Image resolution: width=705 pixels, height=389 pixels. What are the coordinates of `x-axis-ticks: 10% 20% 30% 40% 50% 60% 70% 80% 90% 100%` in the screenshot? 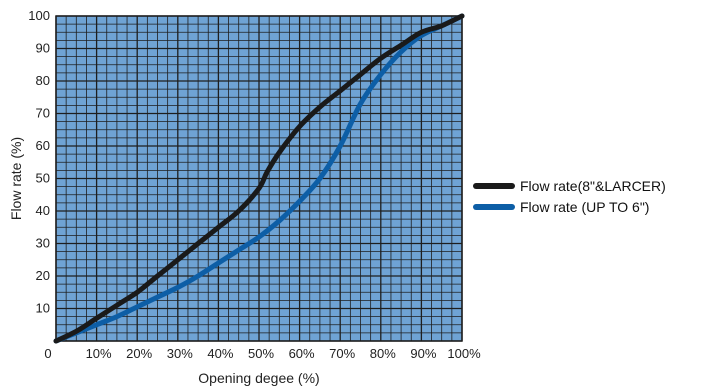 It's located at (283, 353).